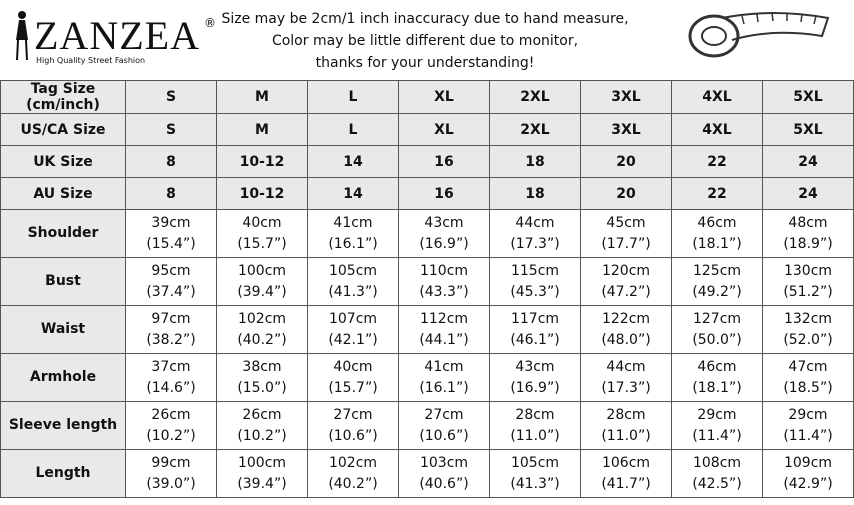 The height and width of the screenshot is (505, 854). What do you see at coordinates (171, 473) in the screenshot?
I see `measure-cell: 99cm (39.0”)` at bounding box center [171, 473].